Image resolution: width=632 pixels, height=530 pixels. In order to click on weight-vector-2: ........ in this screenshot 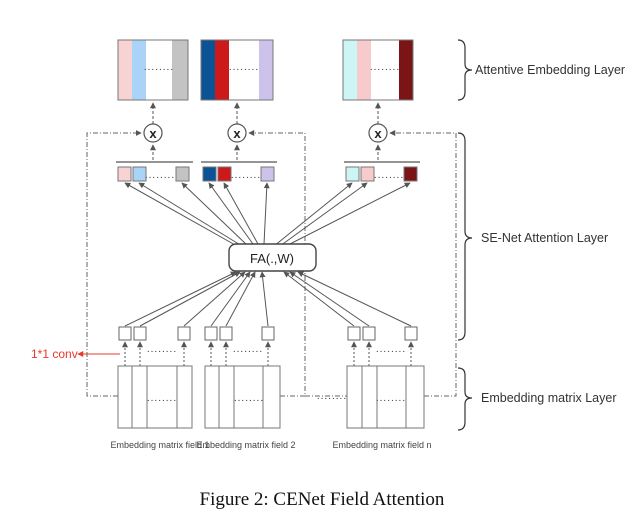, I will do `click(239, 171)`.